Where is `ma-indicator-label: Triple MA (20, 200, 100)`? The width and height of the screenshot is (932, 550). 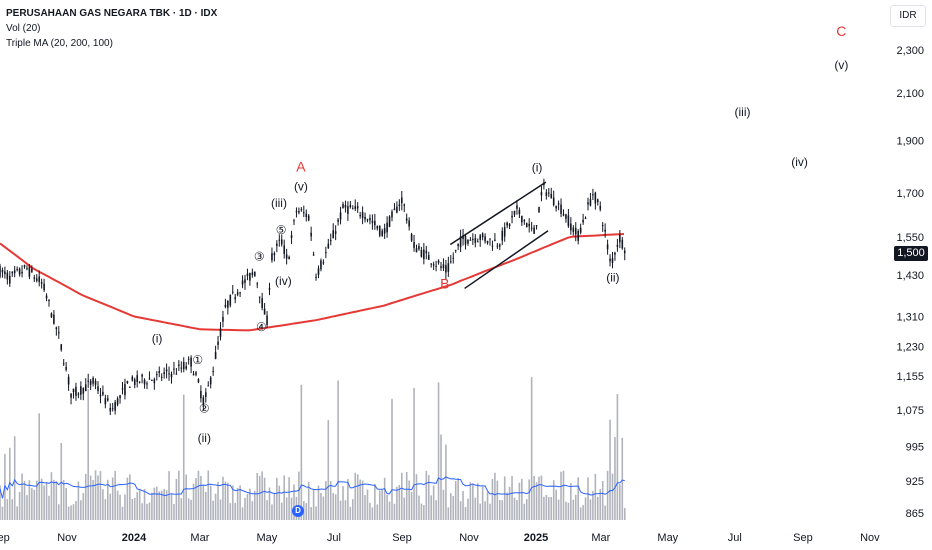
ma-indicator-label: Triple MA (20, 200, 100) is located at coordinates (59, 43).